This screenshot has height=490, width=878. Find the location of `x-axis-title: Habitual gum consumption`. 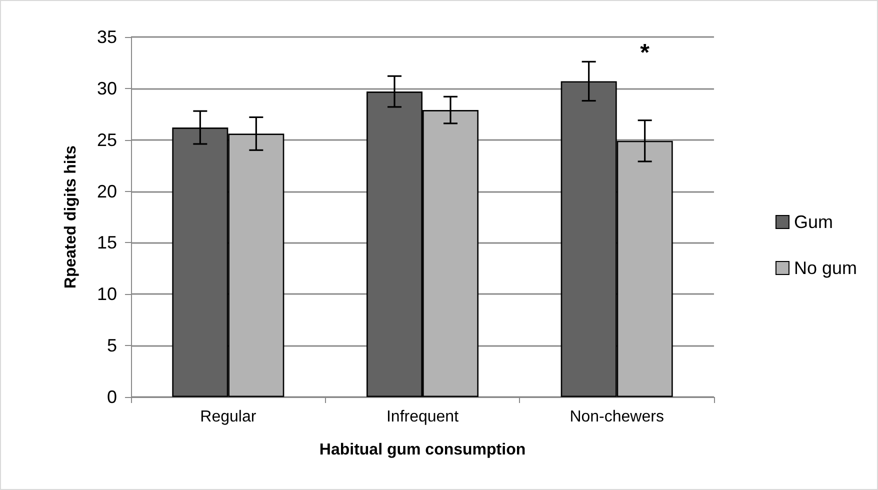

x-axis-title: Habitual gum consumption is located at coordinates (422, 450).